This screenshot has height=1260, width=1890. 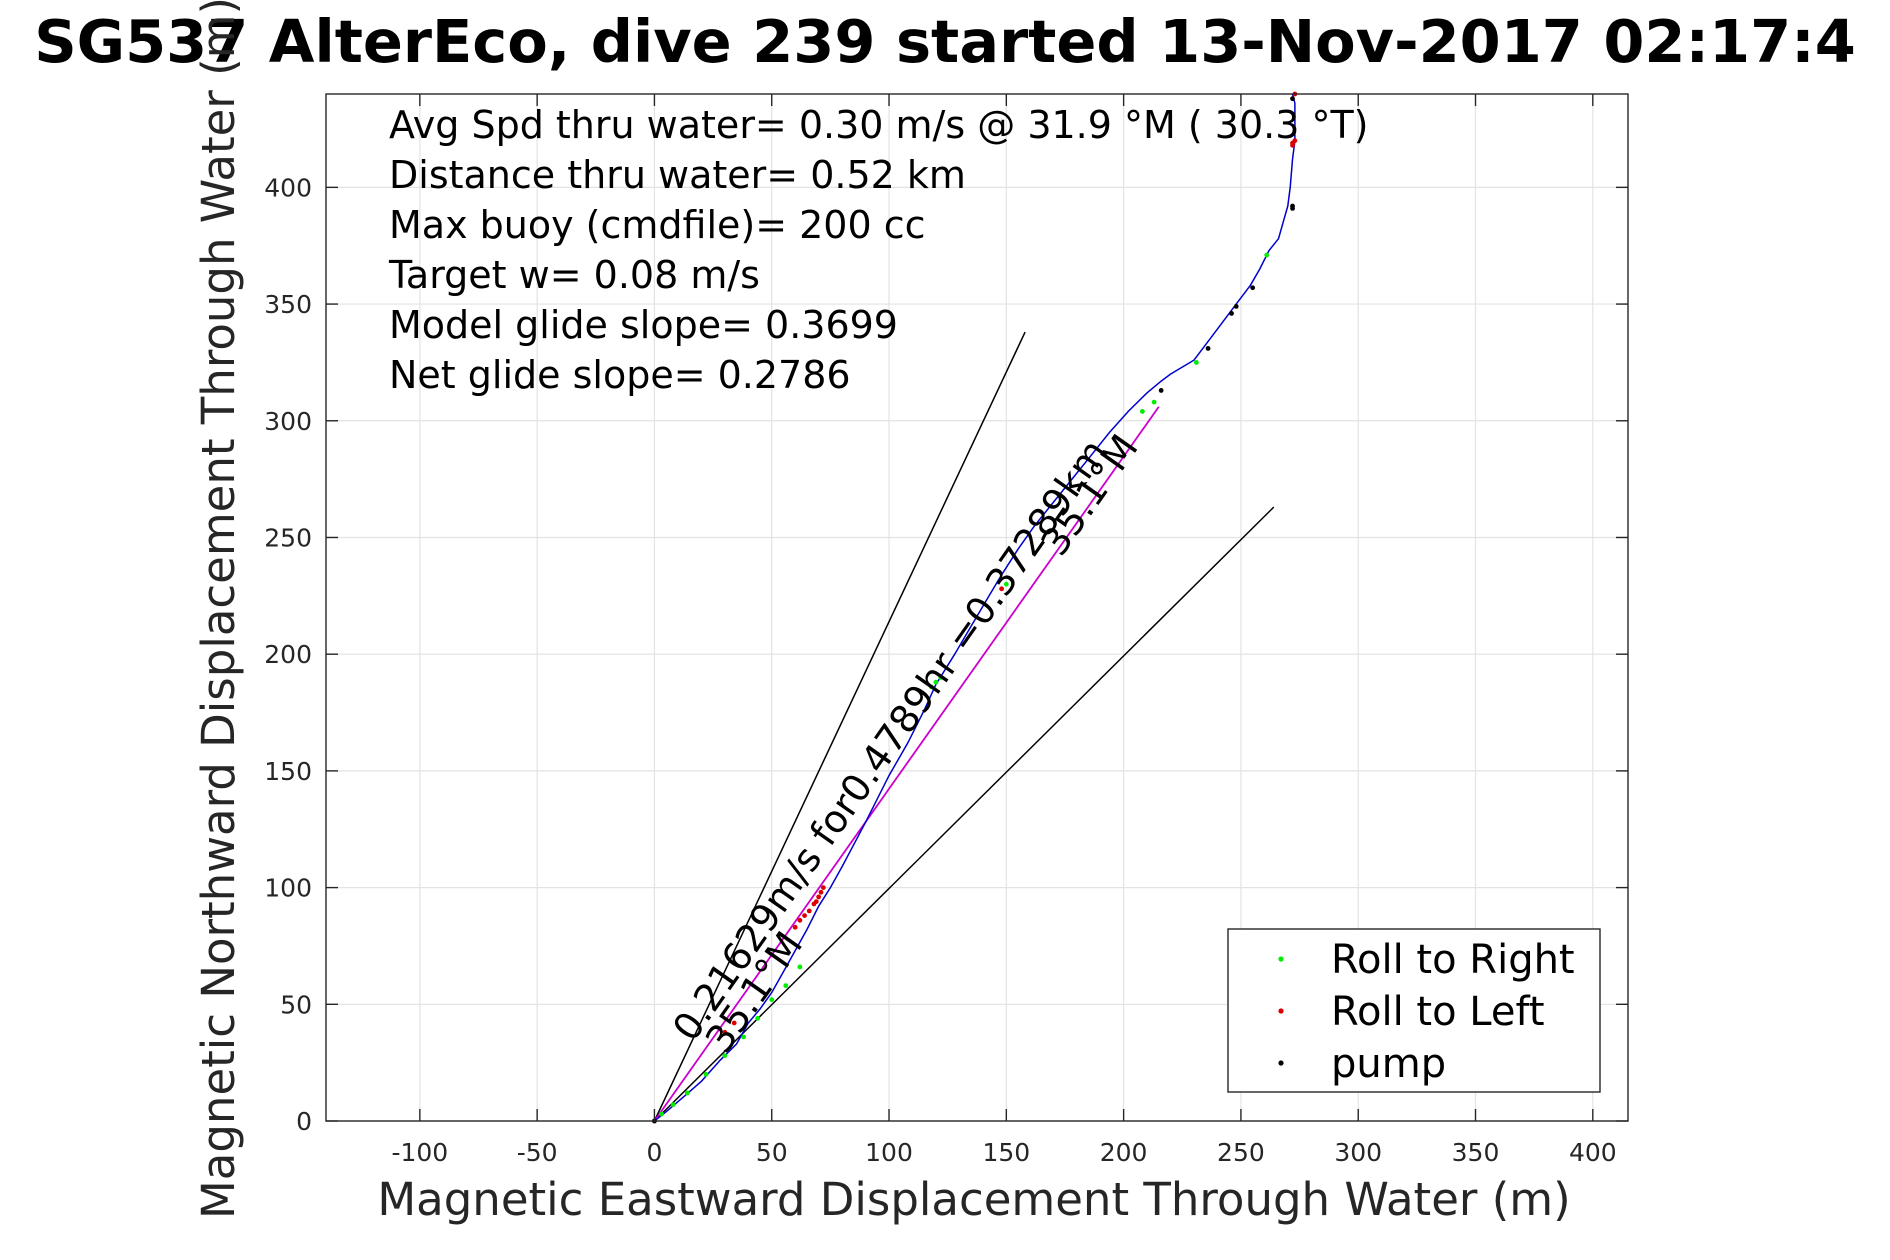 I want to click on x-tick-label: -50, so click(x=537, y=1152).